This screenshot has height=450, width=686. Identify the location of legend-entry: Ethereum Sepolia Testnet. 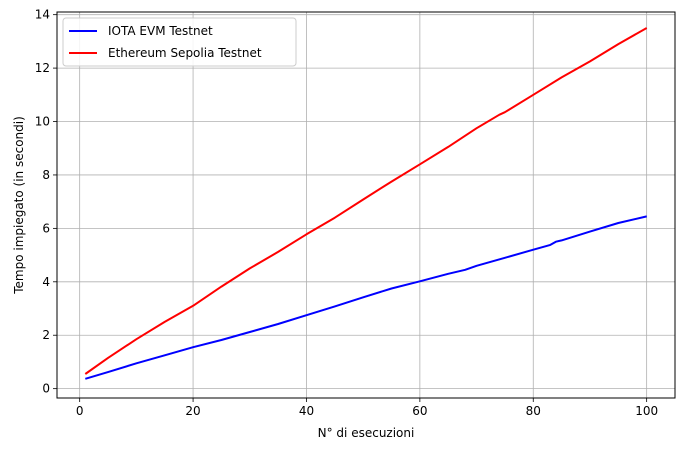
(185, 53).